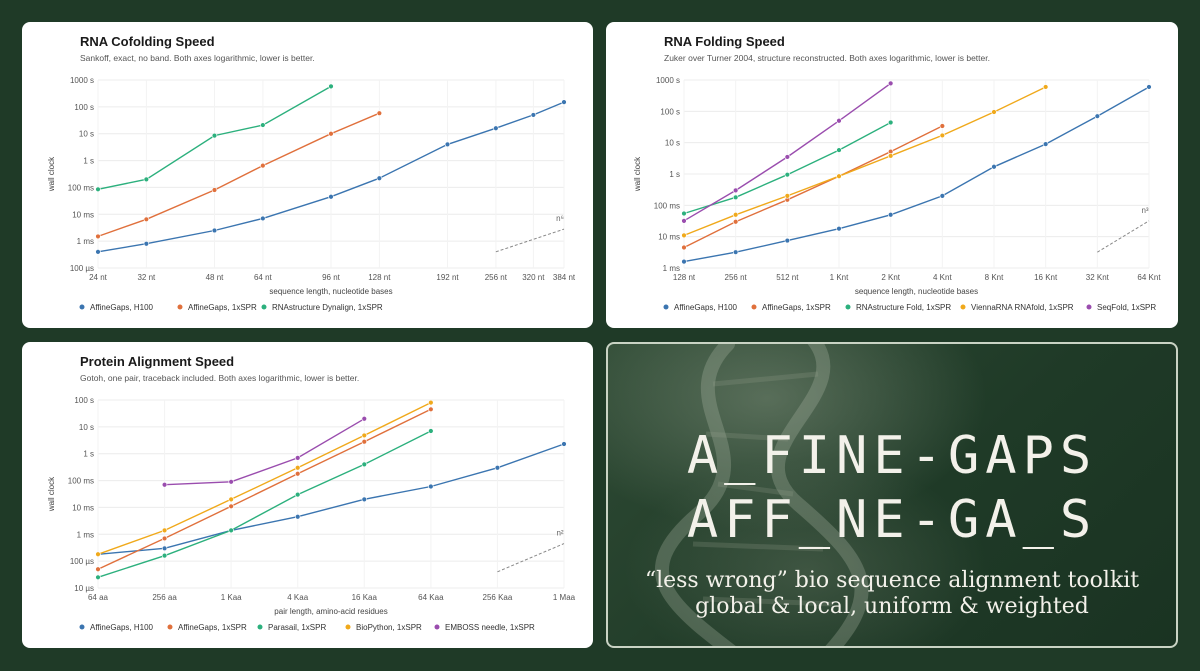  I want to click on x-tick-label: 48 nt, so click(215, 277).